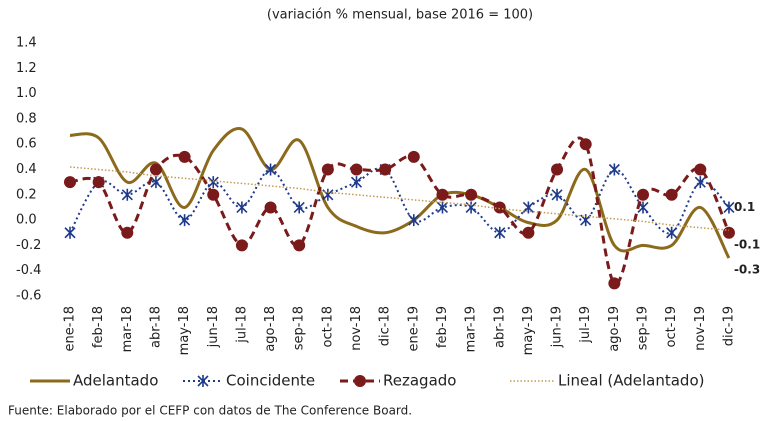 This screenshot has width=762, height=421. What do you see at coordinates (26, 144) in the screenshot?
I see `y-tick-label: 0.6` at bounding box center [26, 144].